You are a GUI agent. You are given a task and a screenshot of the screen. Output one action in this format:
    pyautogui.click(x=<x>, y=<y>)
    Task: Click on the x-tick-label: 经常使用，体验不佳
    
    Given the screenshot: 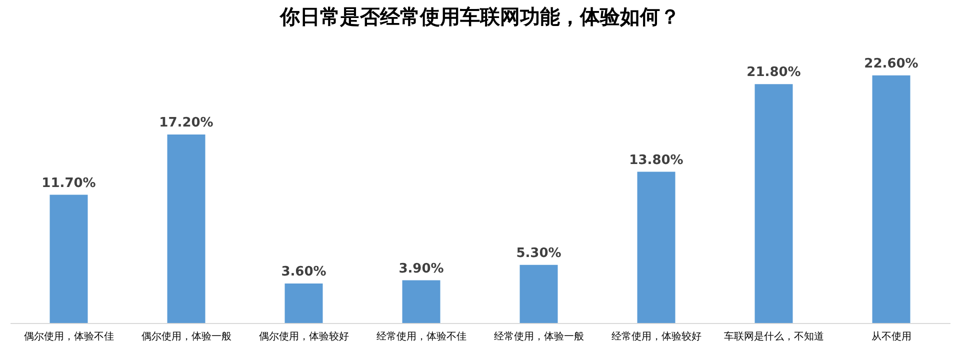 What is the action you would take?
    pyautogui.click(x=421, y=336)
    